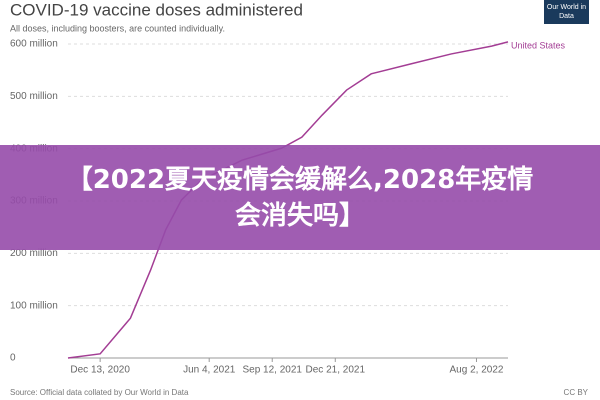 The image size is (600, 400). What do you see at coordinates (156, 9) in the screenshot?
I see `chart-title: COVID-19 vaccine doses administered` at bounding box center [156, 9].